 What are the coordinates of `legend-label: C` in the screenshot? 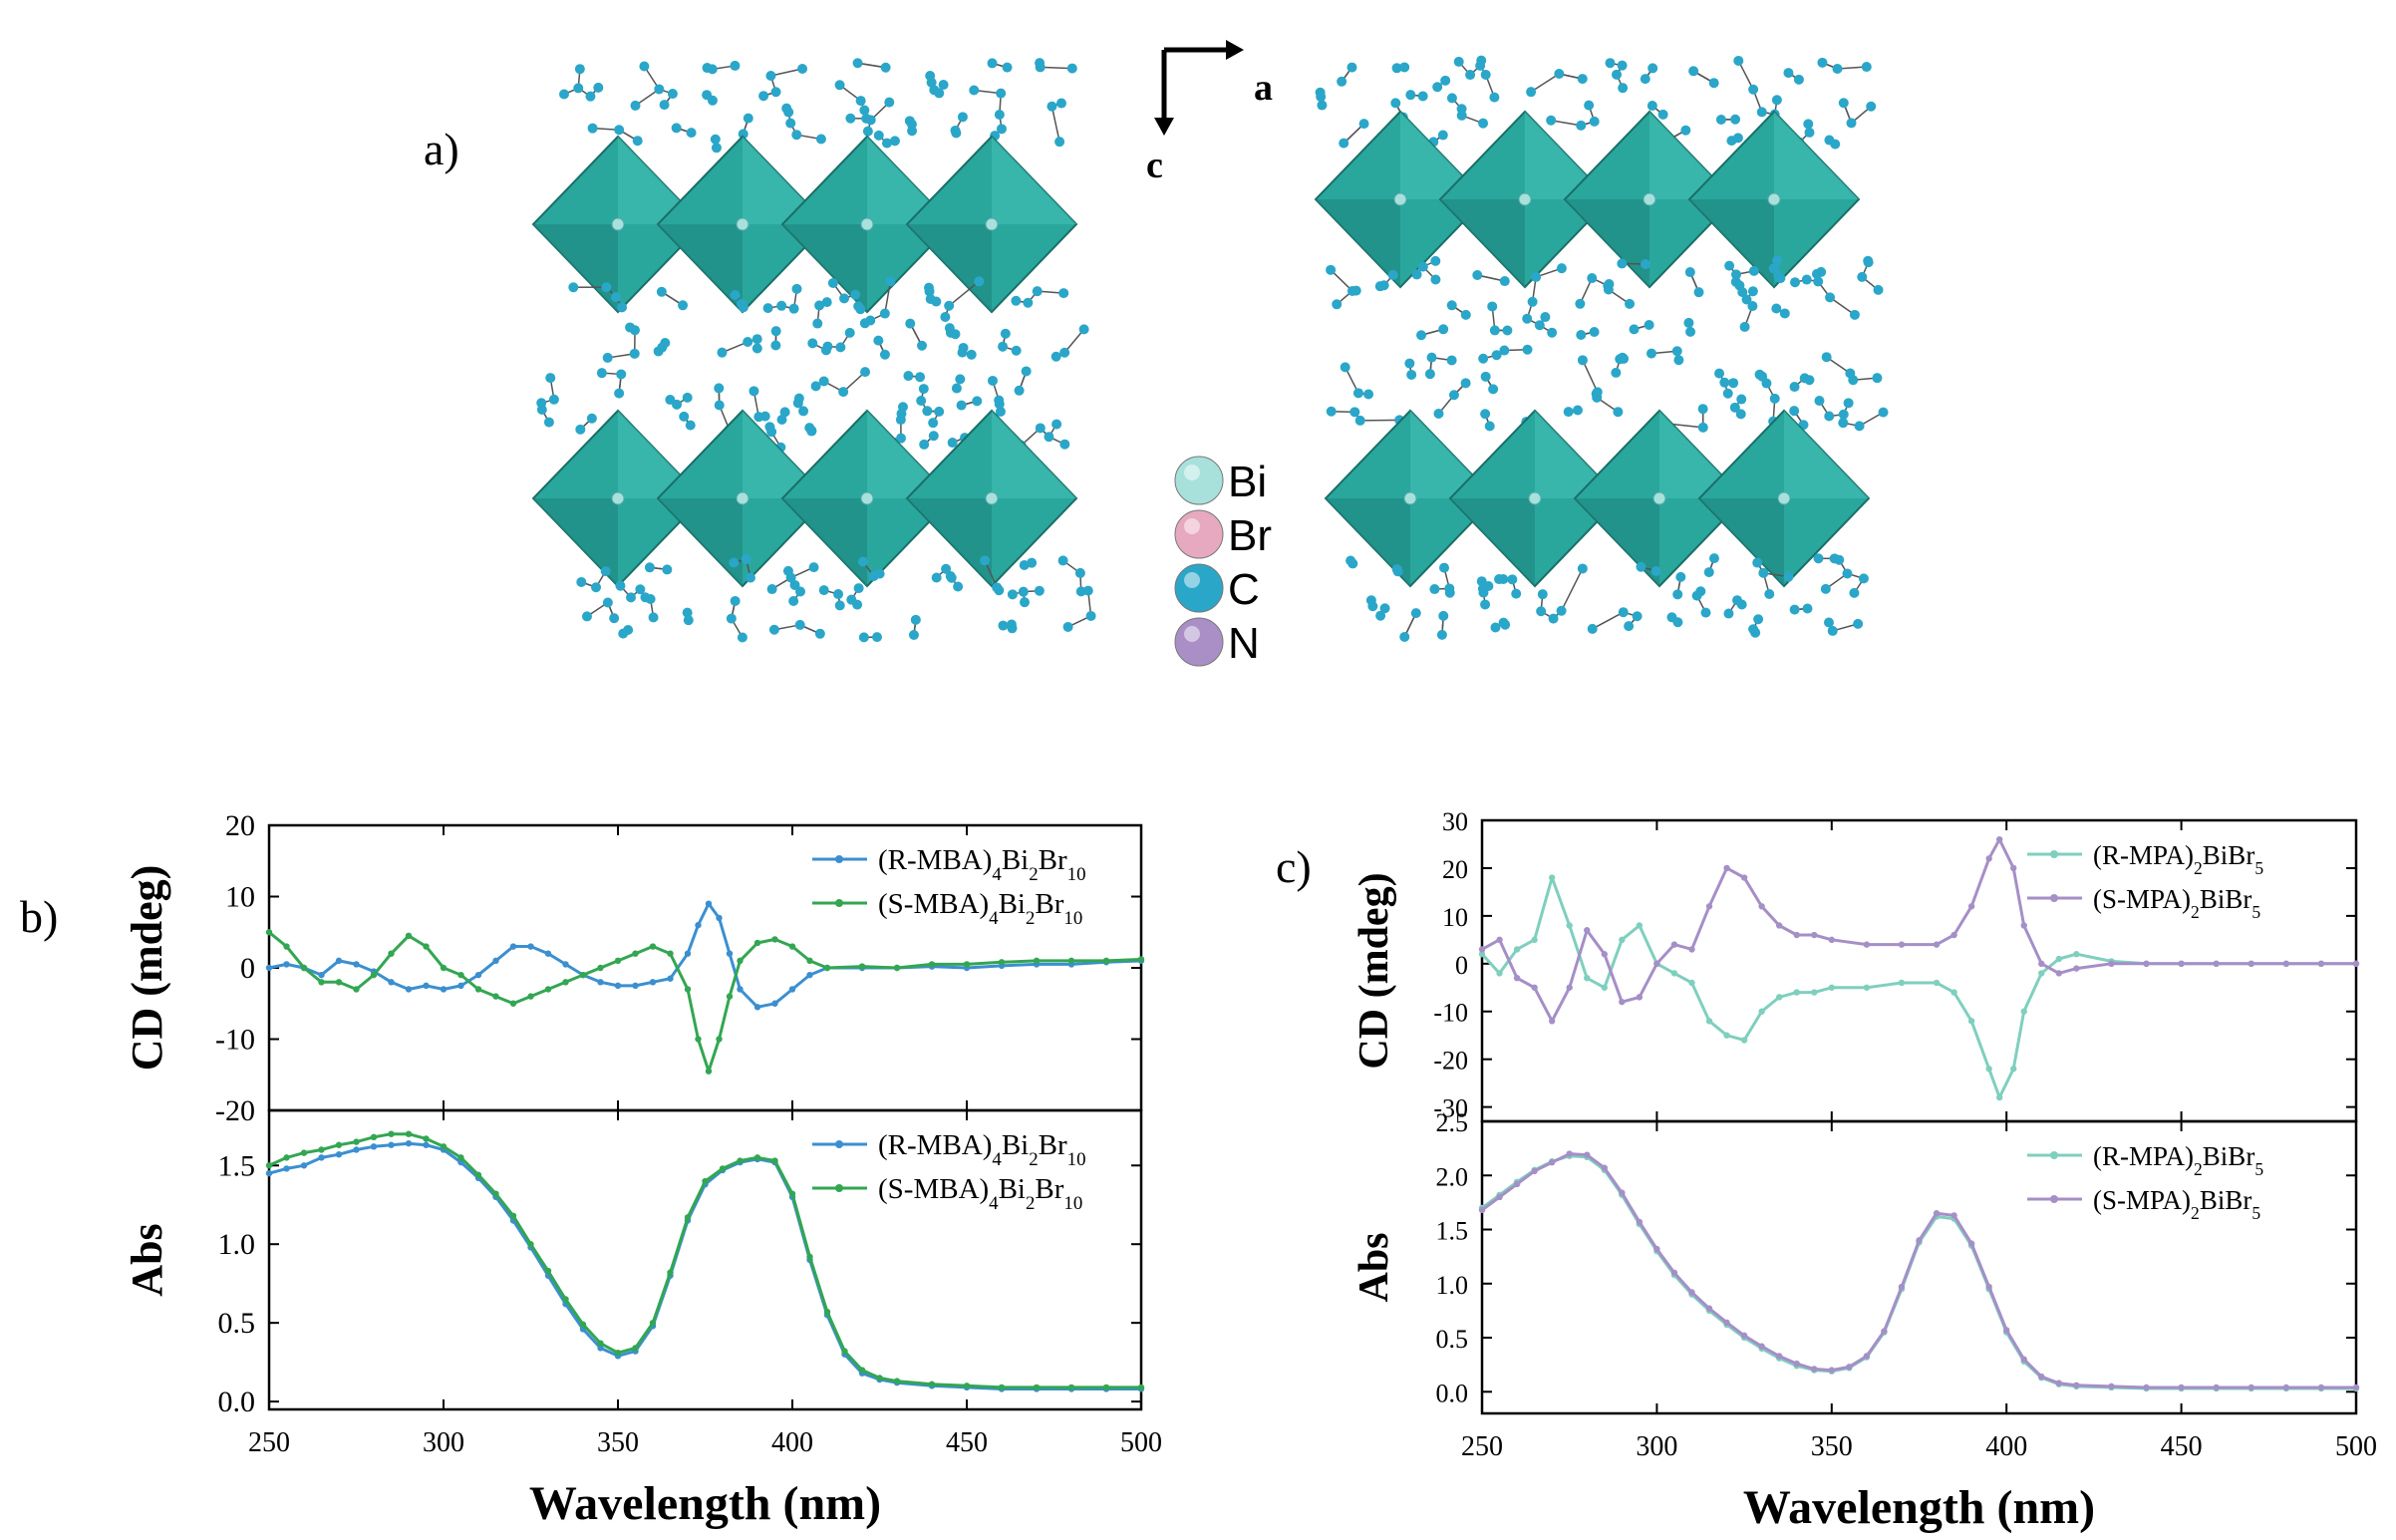 It's located at (1244, 589).